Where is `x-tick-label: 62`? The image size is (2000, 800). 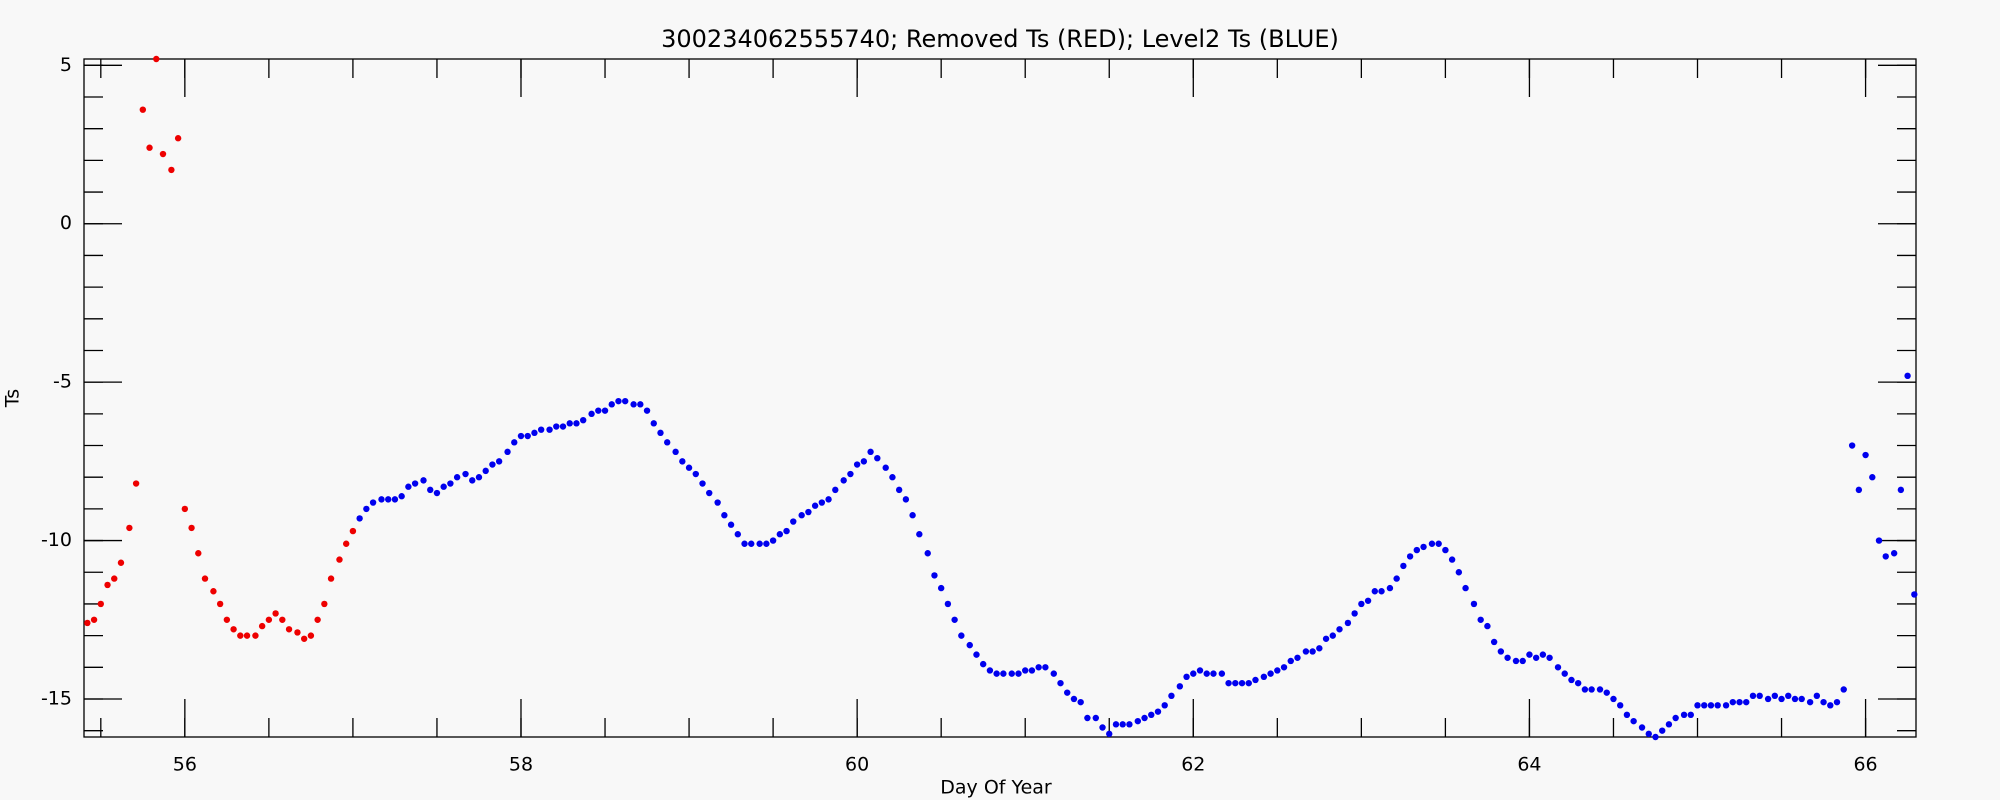
x-tick-label: 62 is located at coordinates (1193, 765).